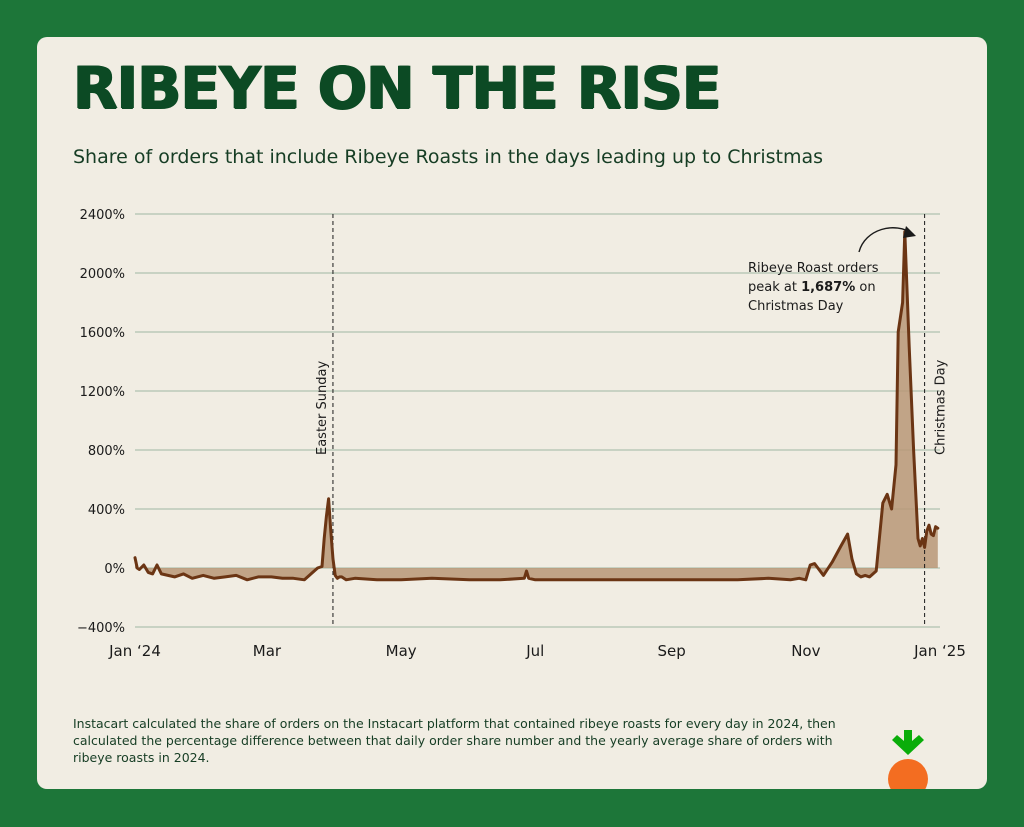 Image resolution: width=1024 pixels, height=827 pixels. What do you see at coordinates (101, 628) in the screenshot?
I see `y-tick-label: −400%` at bounding box center [101, 628].